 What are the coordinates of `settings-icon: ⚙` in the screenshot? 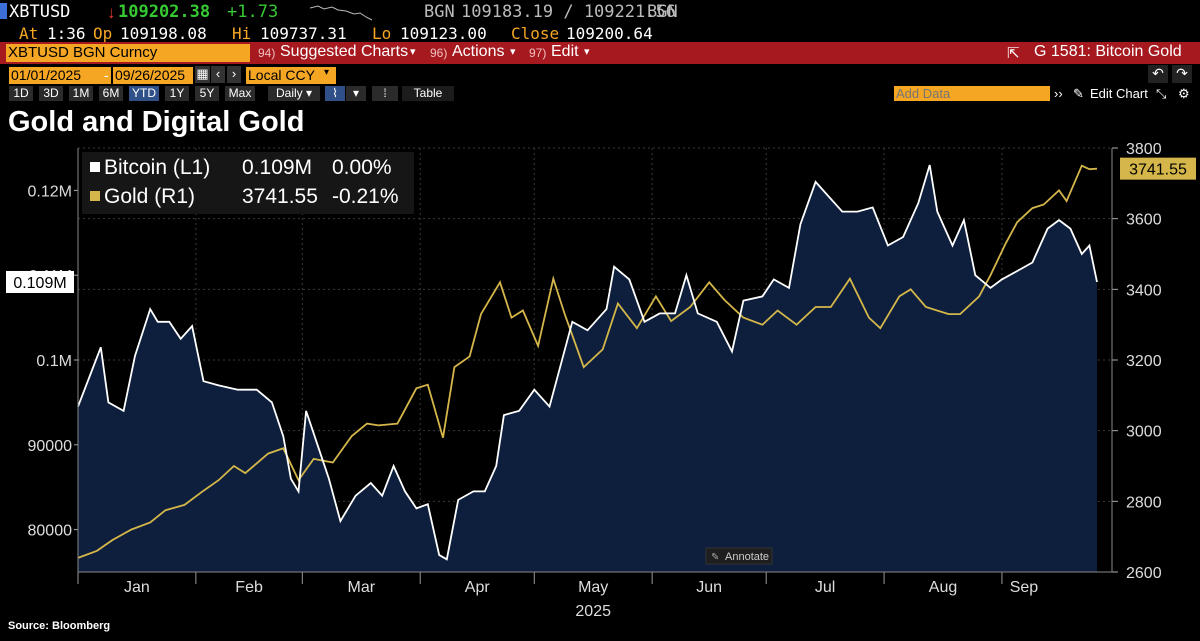 It's located at (1184, 93).